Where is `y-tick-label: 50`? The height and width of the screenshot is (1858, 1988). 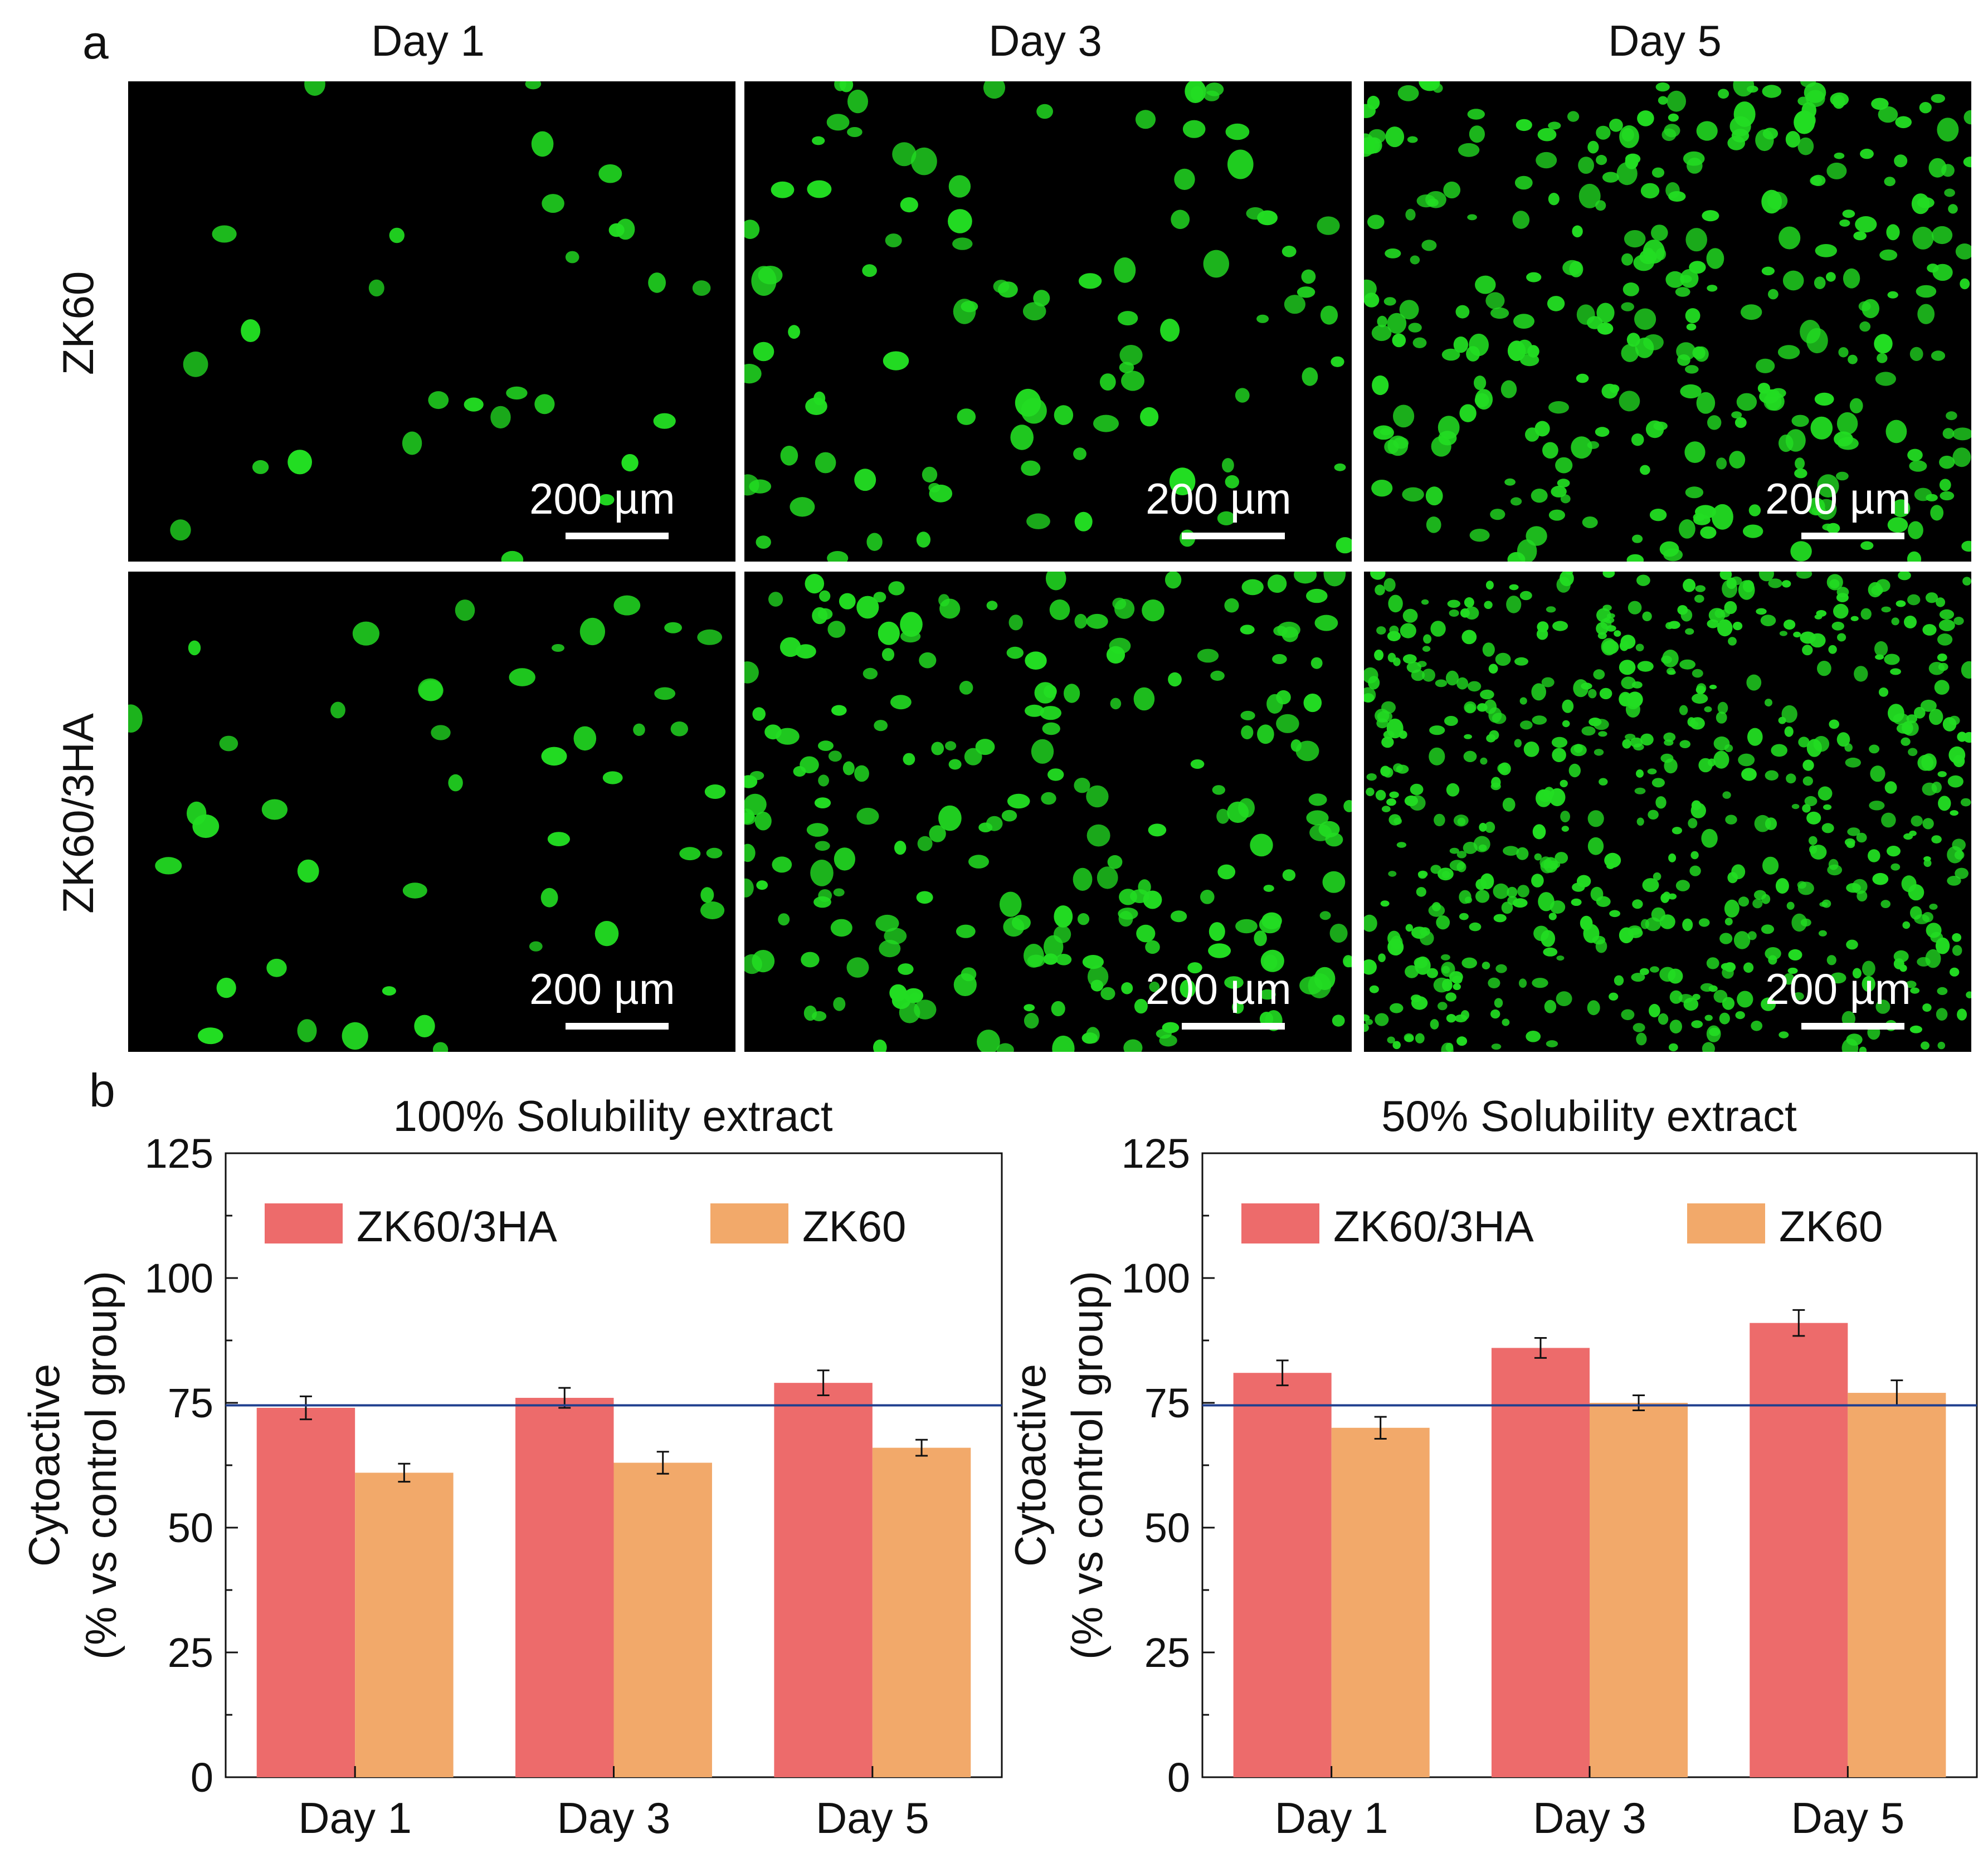
y-tick-label: 50 is located at coordinates (1167, 1528).